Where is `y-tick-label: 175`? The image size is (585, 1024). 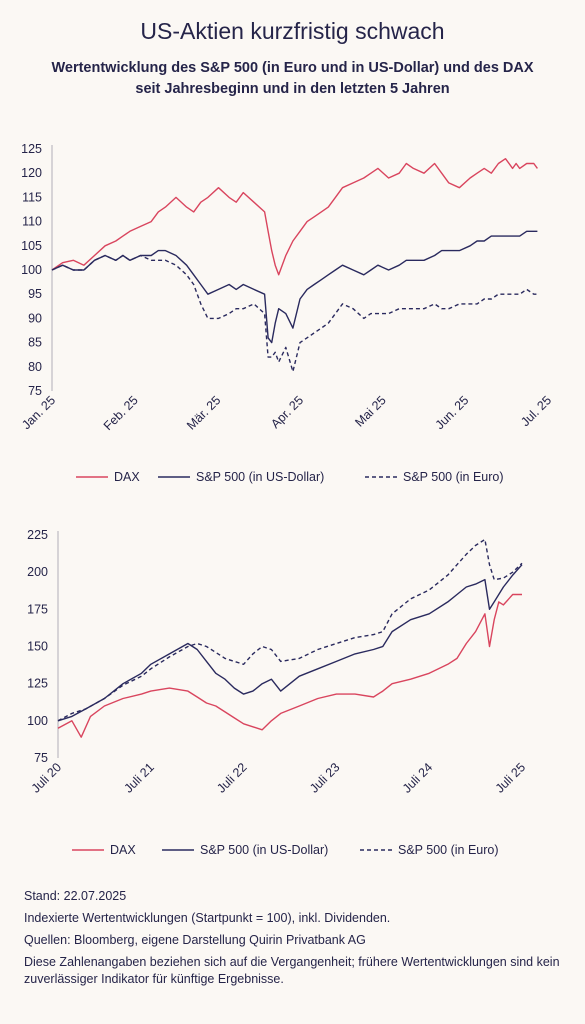 y-tick-label: 175 is located at coordinates (37, 609).